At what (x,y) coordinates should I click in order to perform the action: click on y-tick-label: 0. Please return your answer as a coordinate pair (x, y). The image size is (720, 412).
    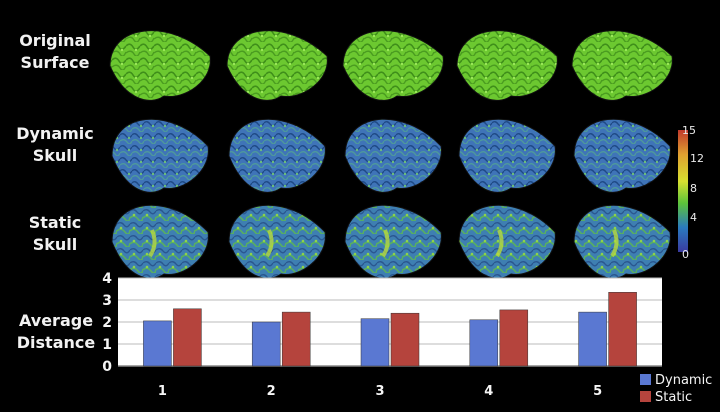
    Looking at the image, I should click on (107, 367).